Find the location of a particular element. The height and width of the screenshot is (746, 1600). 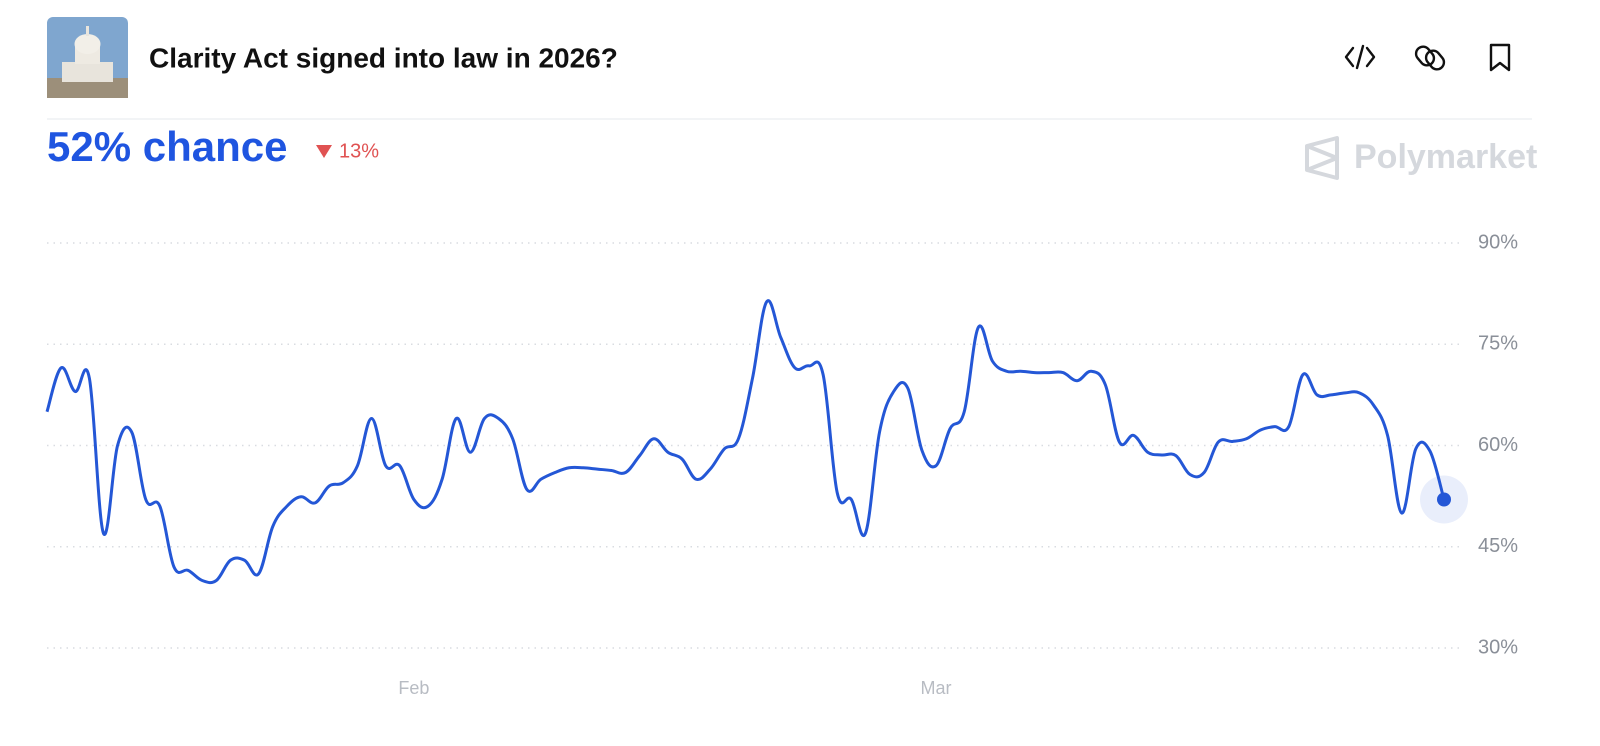

y-tick-label: 90% is located at coordinates (1498, 242).